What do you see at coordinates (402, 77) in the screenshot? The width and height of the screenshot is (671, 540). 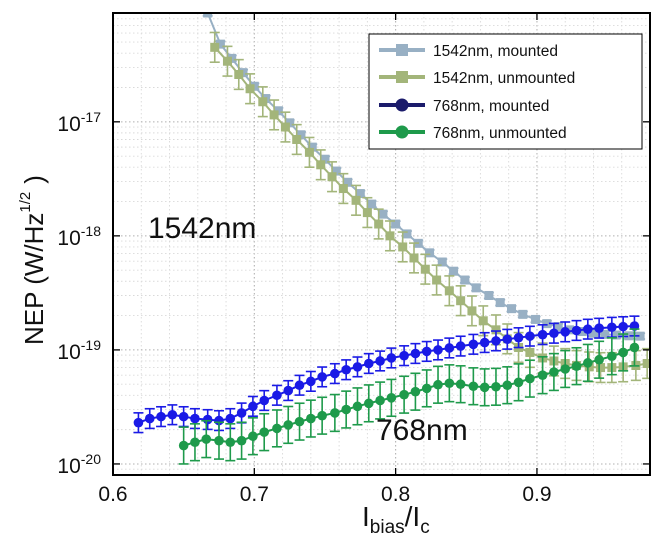 I see `legend-marker-square` at bounding box center [402, 77].